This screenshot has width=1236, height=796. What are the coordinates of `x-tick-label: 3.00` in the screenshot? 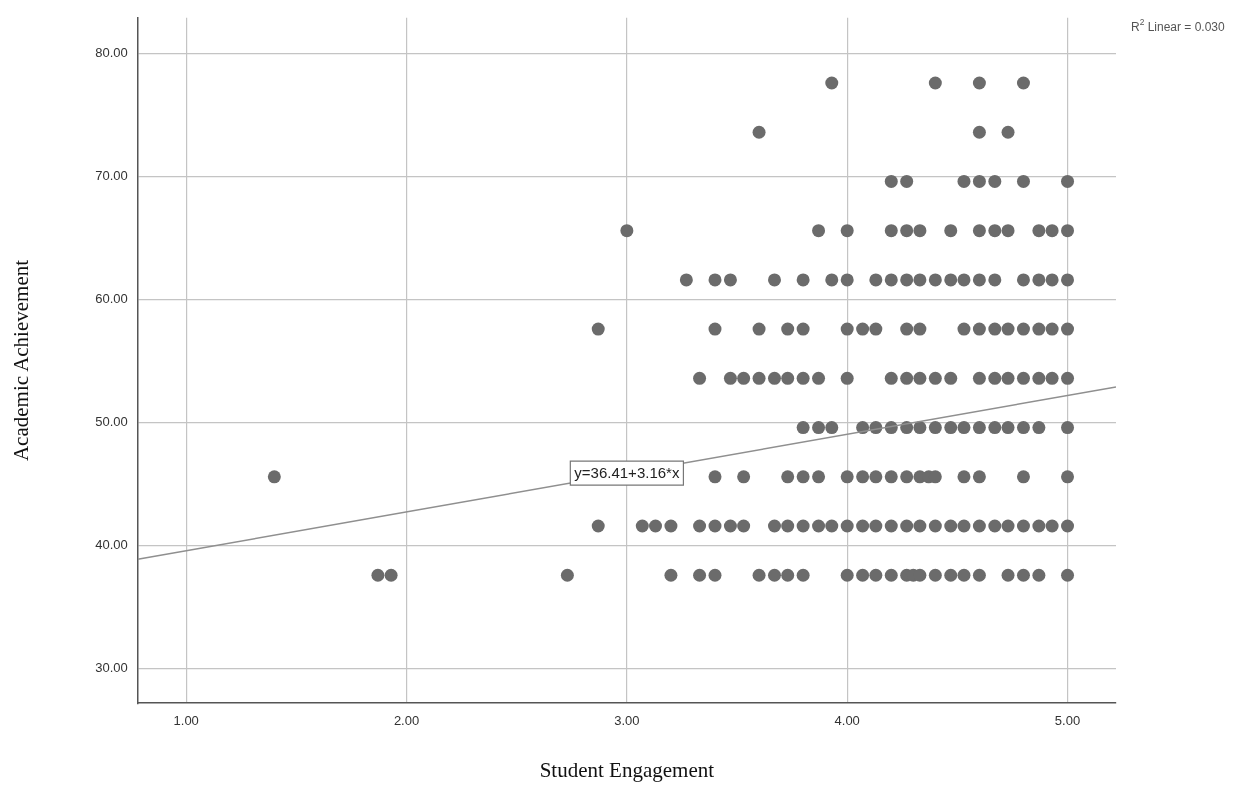 It's located at (627, 720).